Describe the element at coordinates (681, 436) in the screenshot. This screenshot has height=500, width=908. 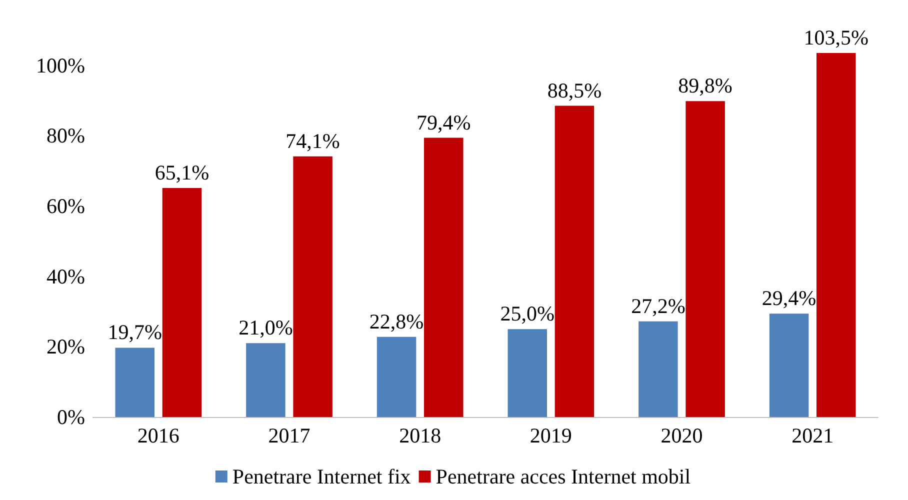
I see `x-tick-label: 2020` at that location.